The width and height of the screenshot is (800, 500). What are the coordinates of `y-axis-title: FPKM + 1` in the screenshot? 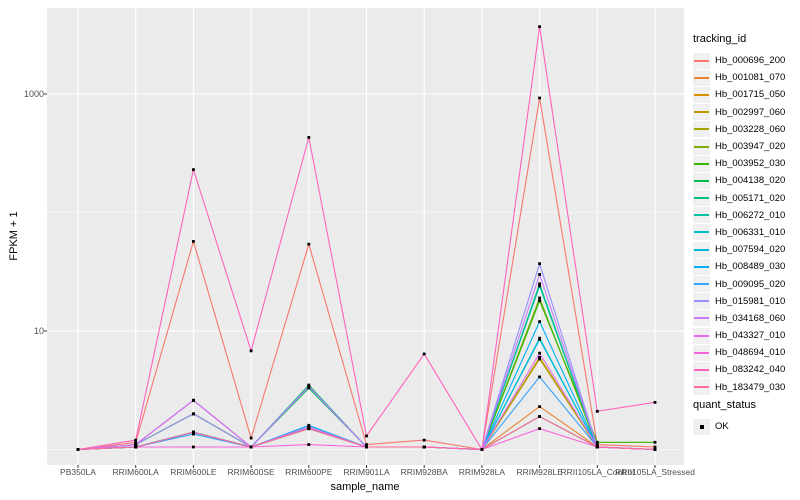 It's located at (14, 236).